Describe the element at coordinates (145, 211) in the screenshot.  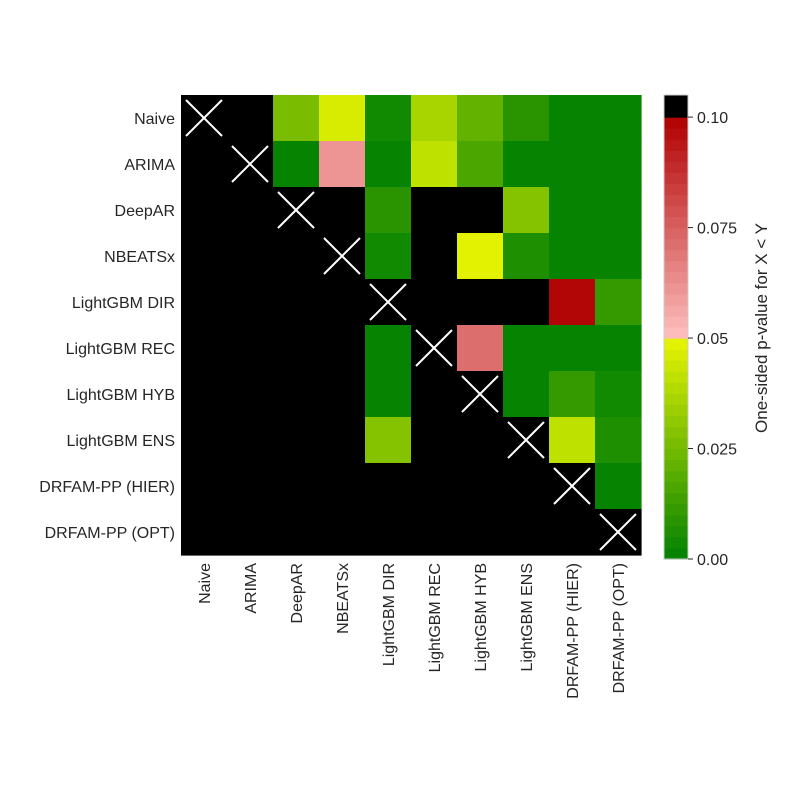
I see `y-tick-label: DeepAR` at that location.